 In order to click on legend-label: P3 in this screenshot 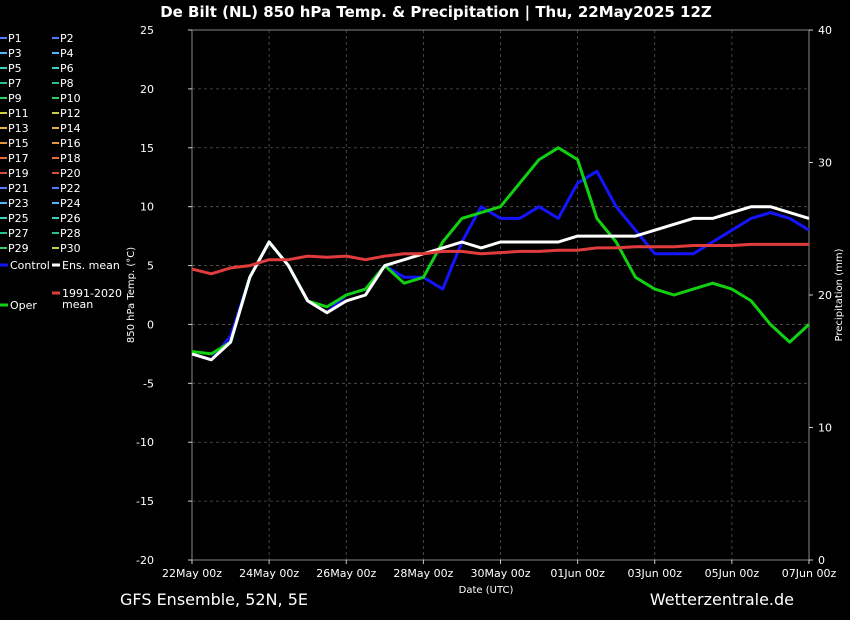, I will do `click(15, 53)`.